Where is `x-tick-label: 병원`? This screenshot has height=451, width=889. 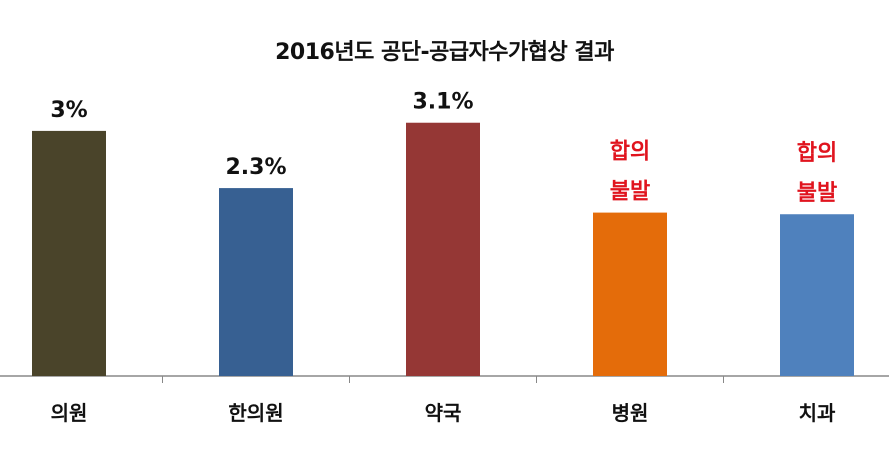 x-tick-label: 병원 is located at coordinates (630, 413).